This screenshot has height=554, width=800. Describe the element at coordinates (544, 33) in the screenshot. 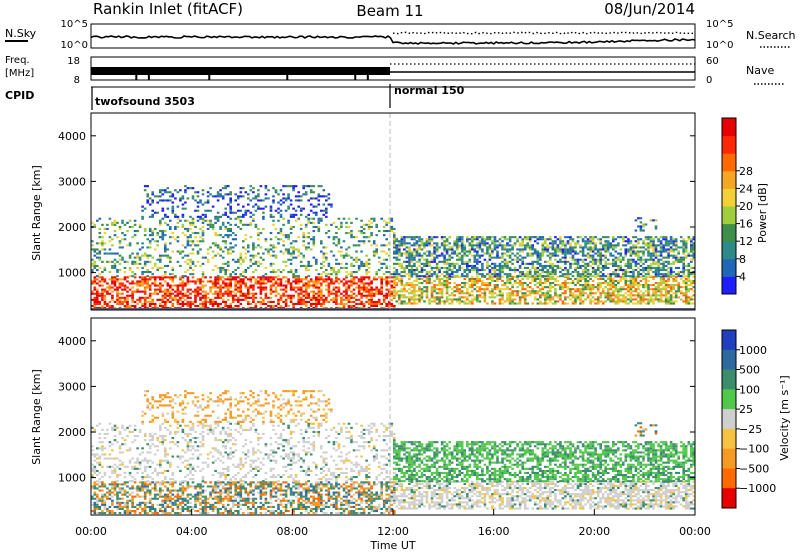

I see `nsearch-trace` at that location.